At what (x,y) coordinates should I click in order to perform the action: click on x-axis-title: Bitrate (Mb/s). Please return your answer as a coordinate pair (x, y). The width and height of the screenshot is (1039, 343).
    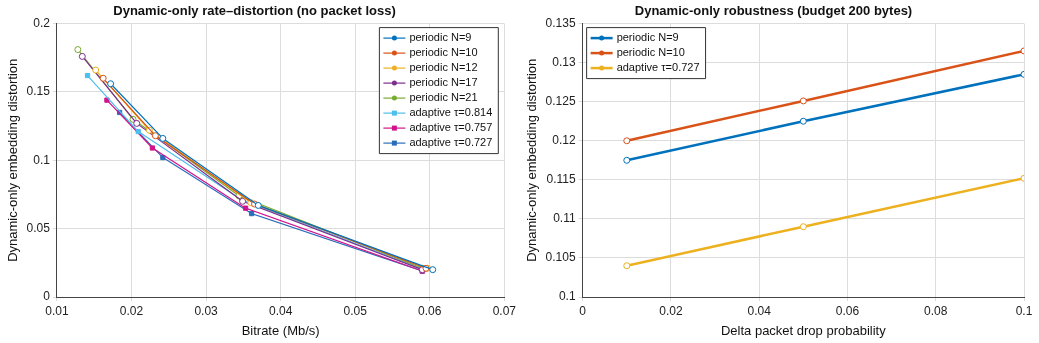
    Looking at the image, I should click on (280, 330).